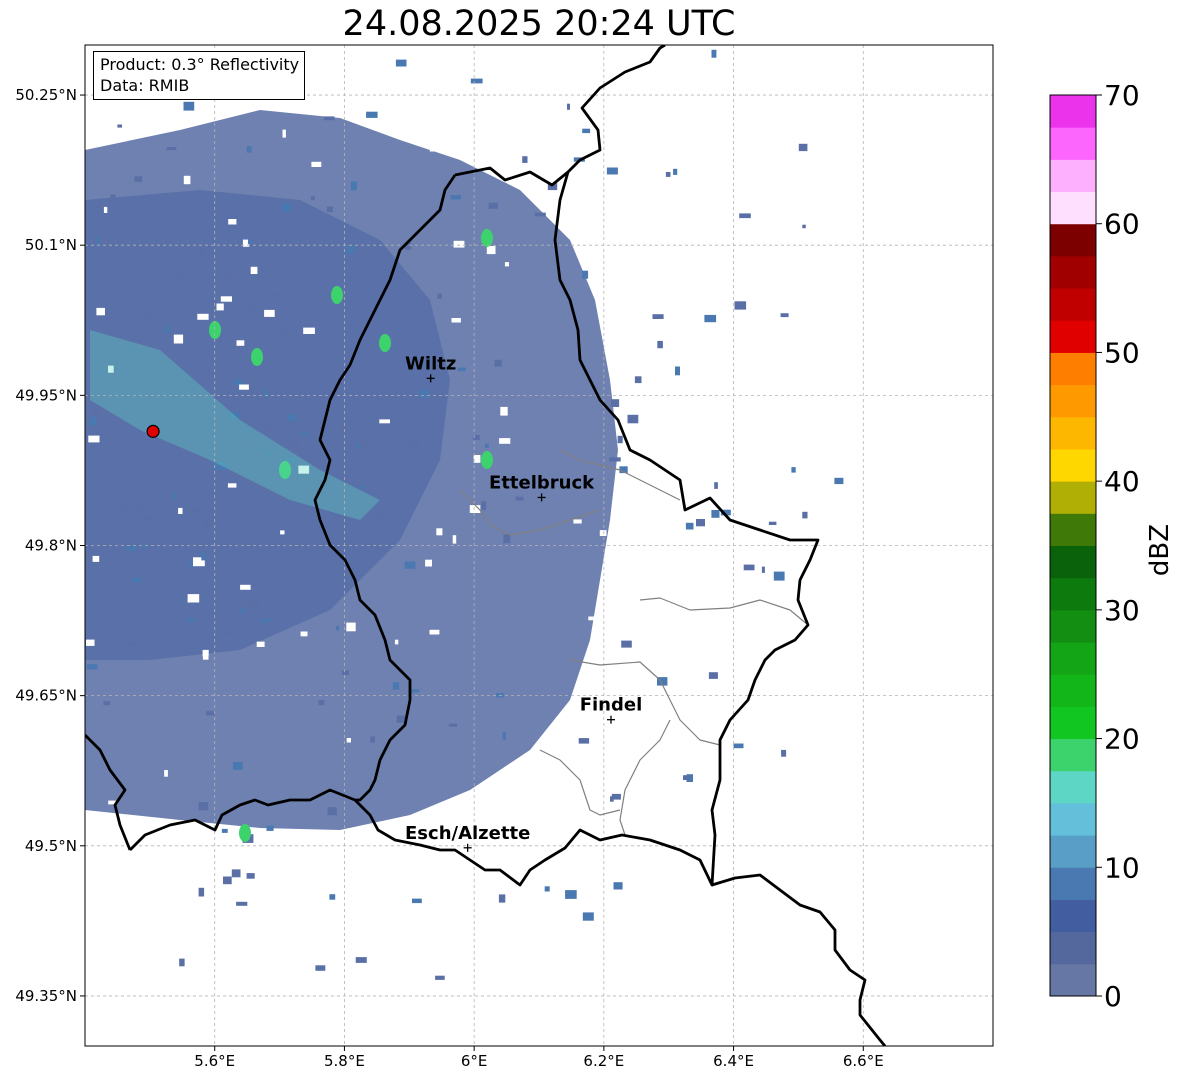  Describe the element at coordinates (108, 792) in the screenshot. I see `southwest-border` at that location.